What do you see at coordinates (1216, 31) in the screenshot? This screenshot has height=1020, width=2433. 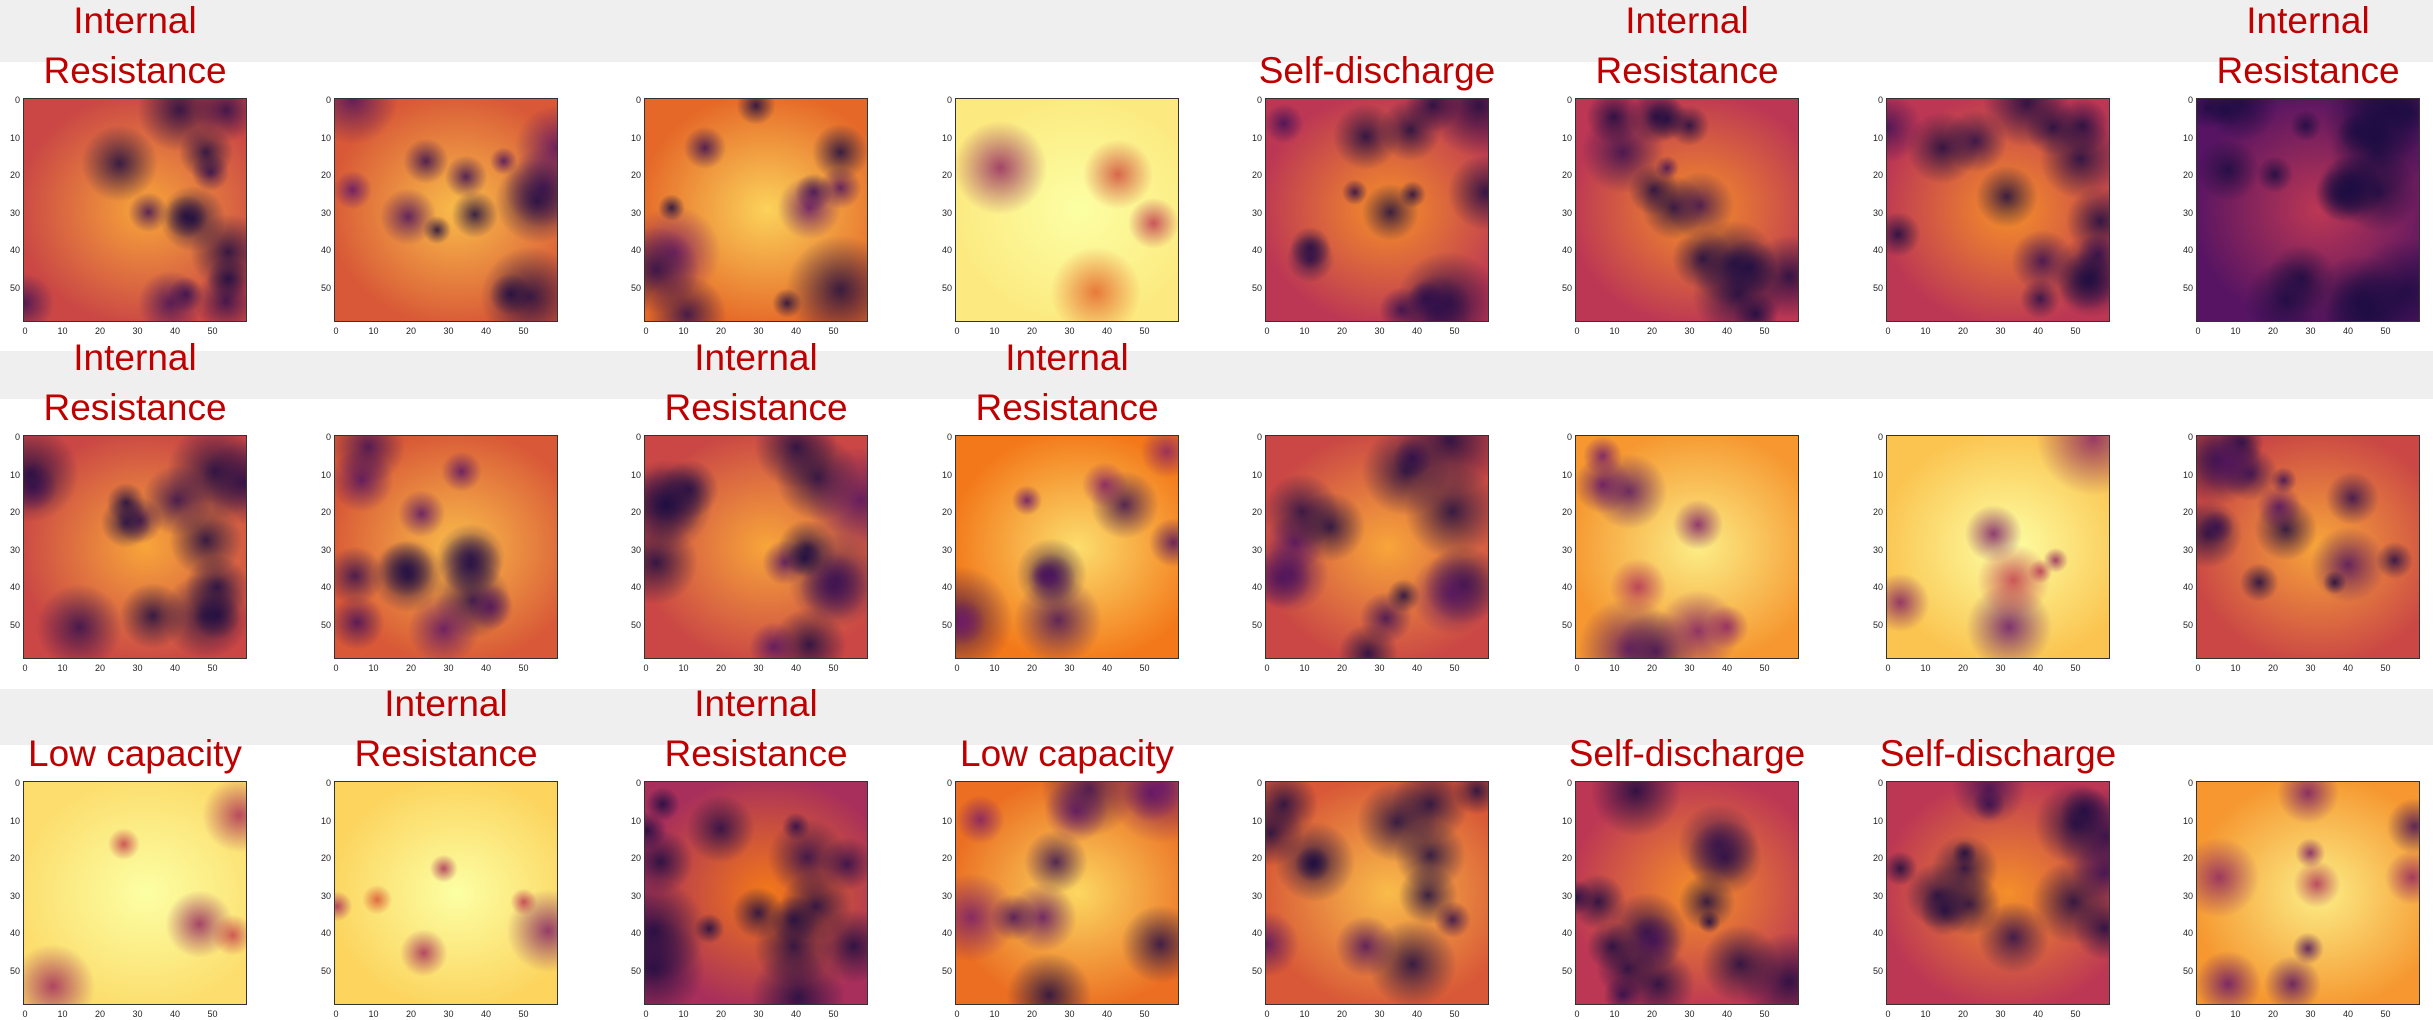 I see `gray-band` at bounding box center [1216, 31].